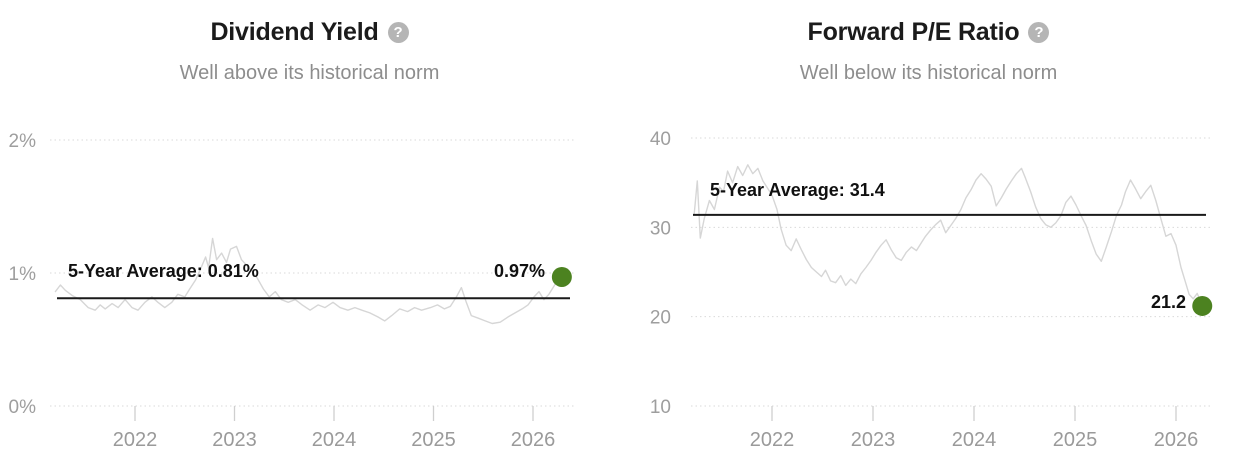 This screenshot has height=469, width=1238. Describe the element at coordinates (23, 141) in the screenshot. I see `y-axis-tick-label: 2%` at that location.